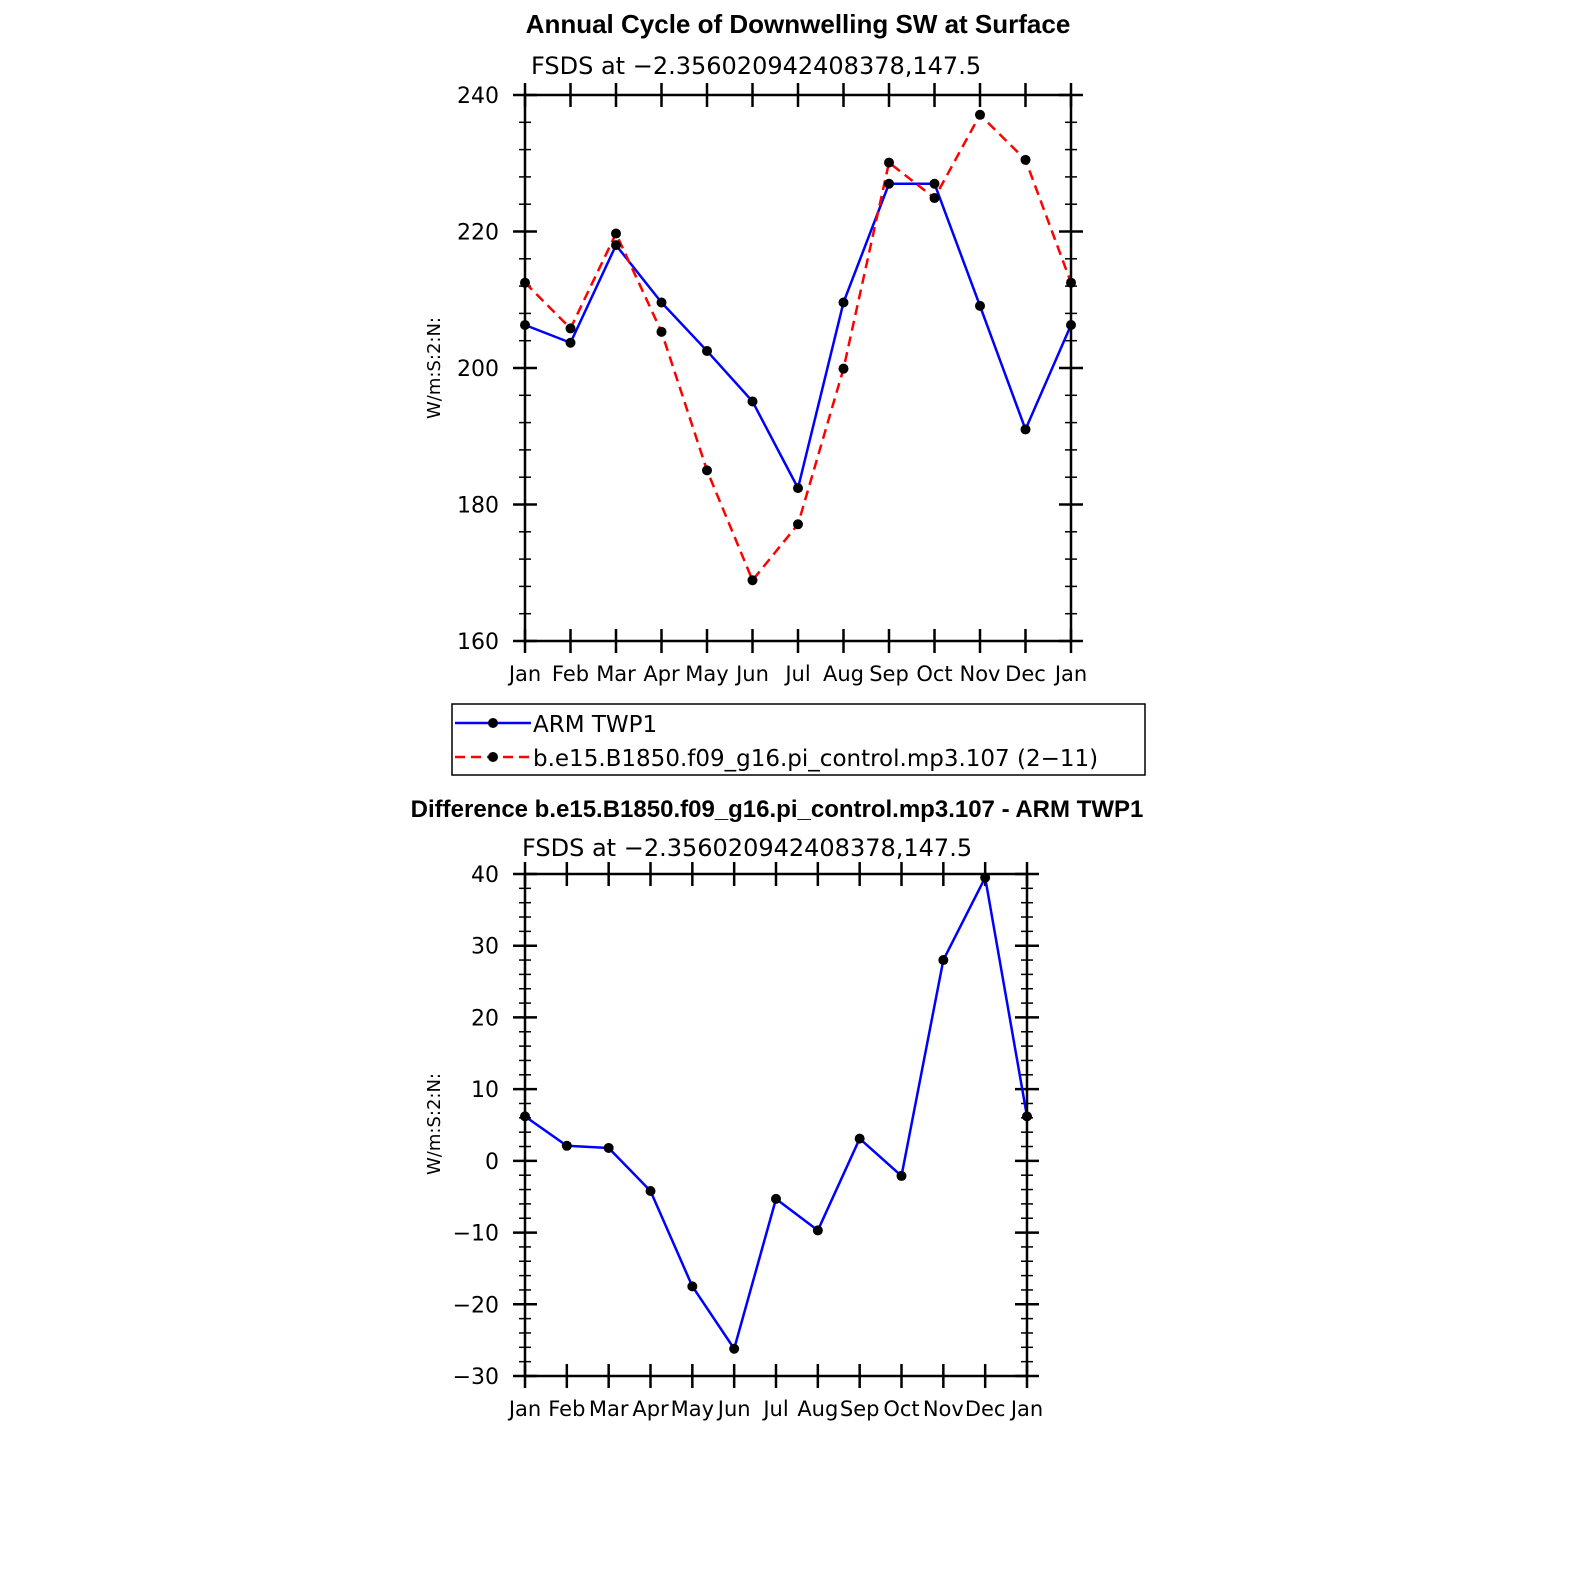 The image size is (1574, 1574). What do you see at coordinates (476, 1126) in the screenshot?
I see `chart-2-ytick-labels: −30 −20 −10 0 10 20 30 40` at bounding box center [476, 1126].